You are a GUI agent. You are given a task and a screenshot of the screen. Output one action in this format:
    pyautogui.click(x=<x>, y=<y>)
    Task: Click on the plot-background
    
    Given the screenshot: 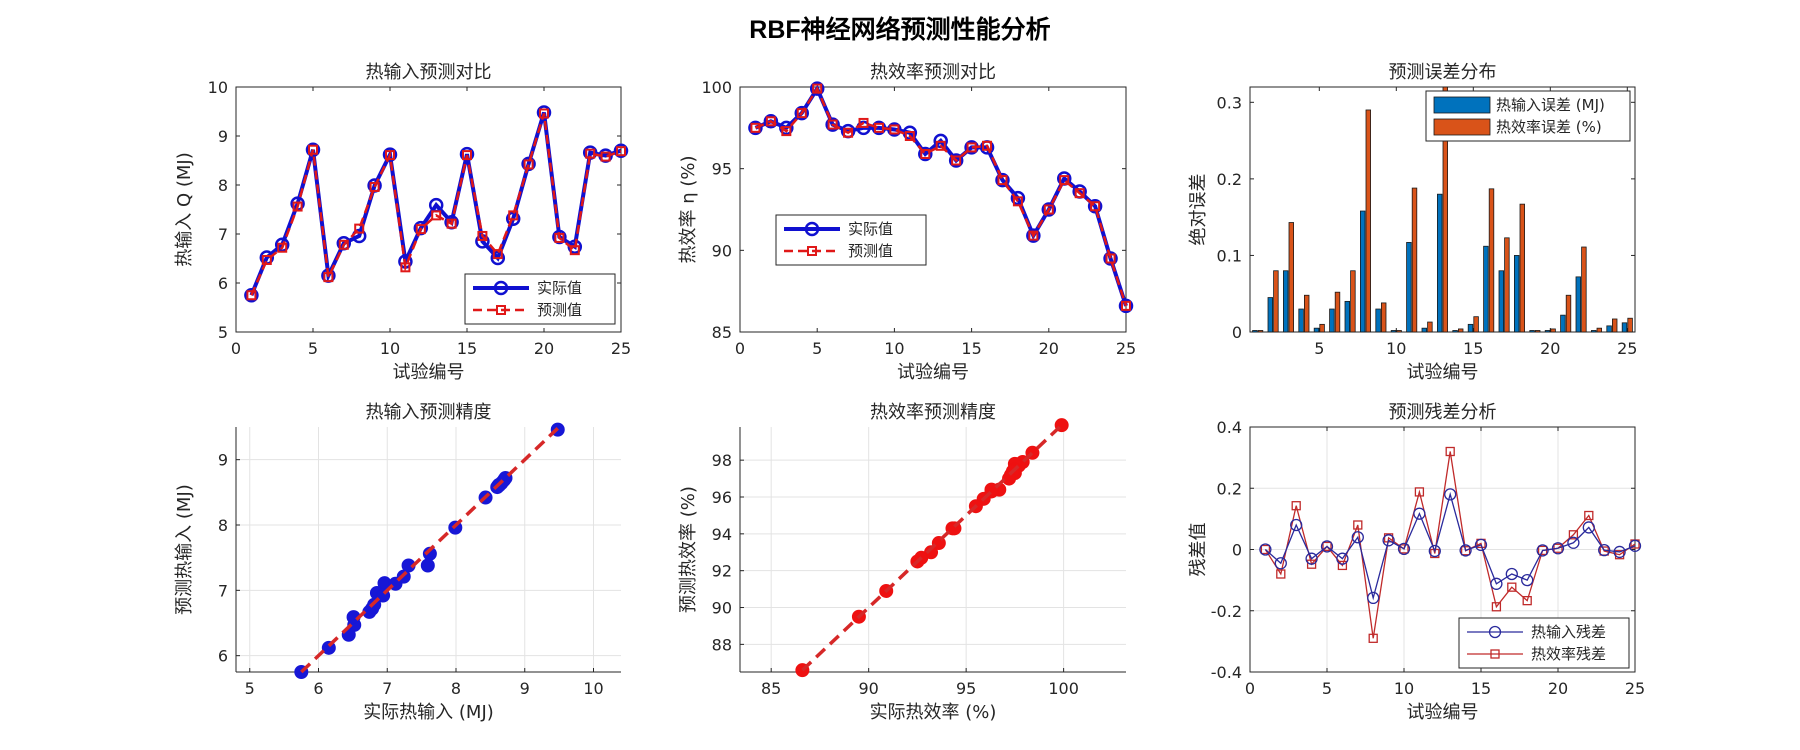 What is the action you would take?
    pyautogui.click(x=933, y=209)
    